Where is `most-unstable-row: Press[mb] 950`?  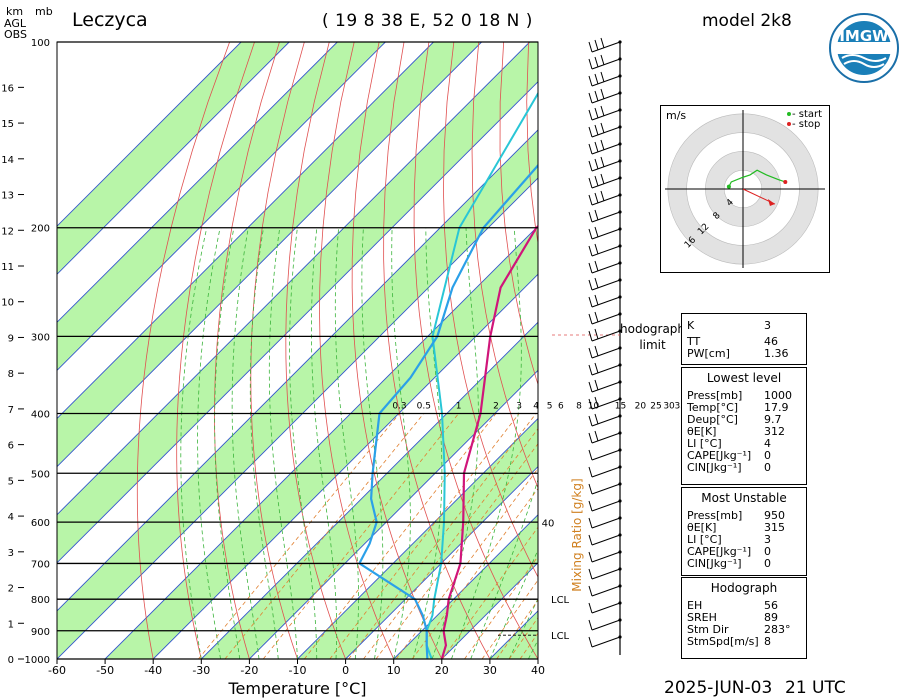
most-unstable-row: Press[mb] 950 is located at coordinates (744, 516).